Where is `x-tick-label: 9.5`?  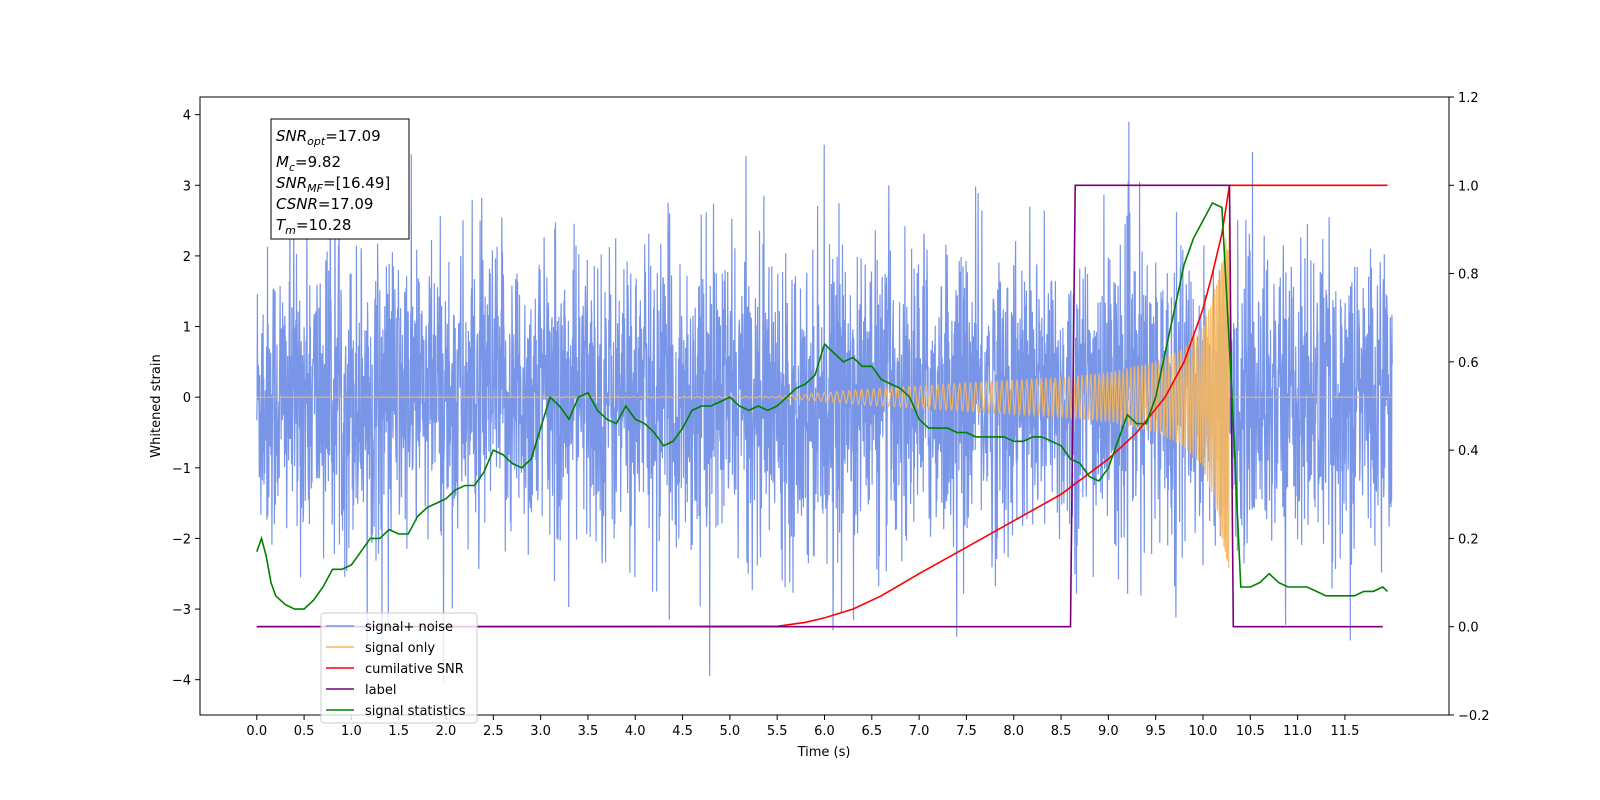
x-tick-label: 9.5 is located at coordinates (1155, 731).